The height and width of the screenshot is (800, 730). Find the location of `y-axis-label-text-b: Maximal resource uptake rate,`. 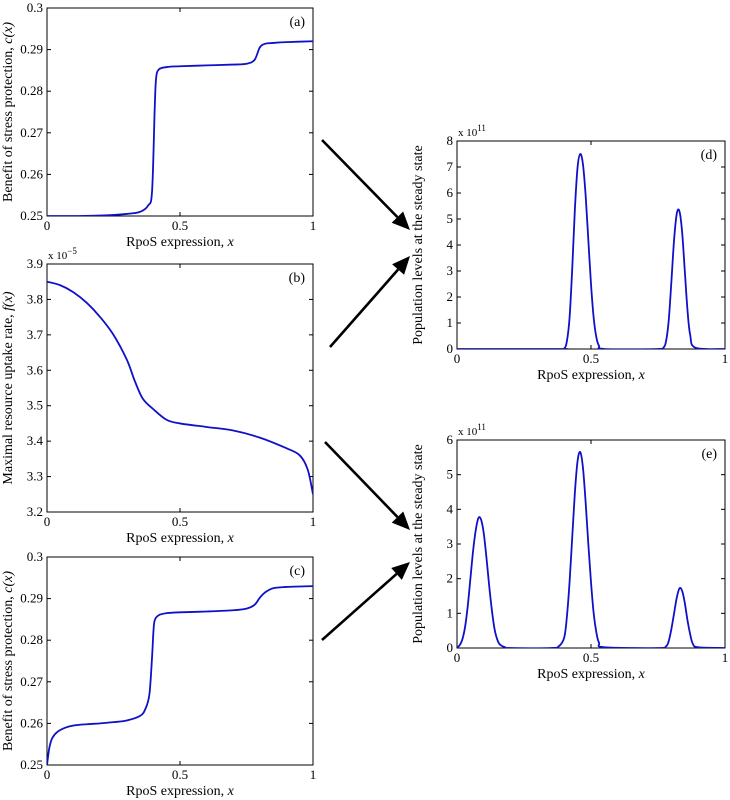

y-axis-label-text-b: Maximal resource uptake rate, is located at coordinates (8, 398).